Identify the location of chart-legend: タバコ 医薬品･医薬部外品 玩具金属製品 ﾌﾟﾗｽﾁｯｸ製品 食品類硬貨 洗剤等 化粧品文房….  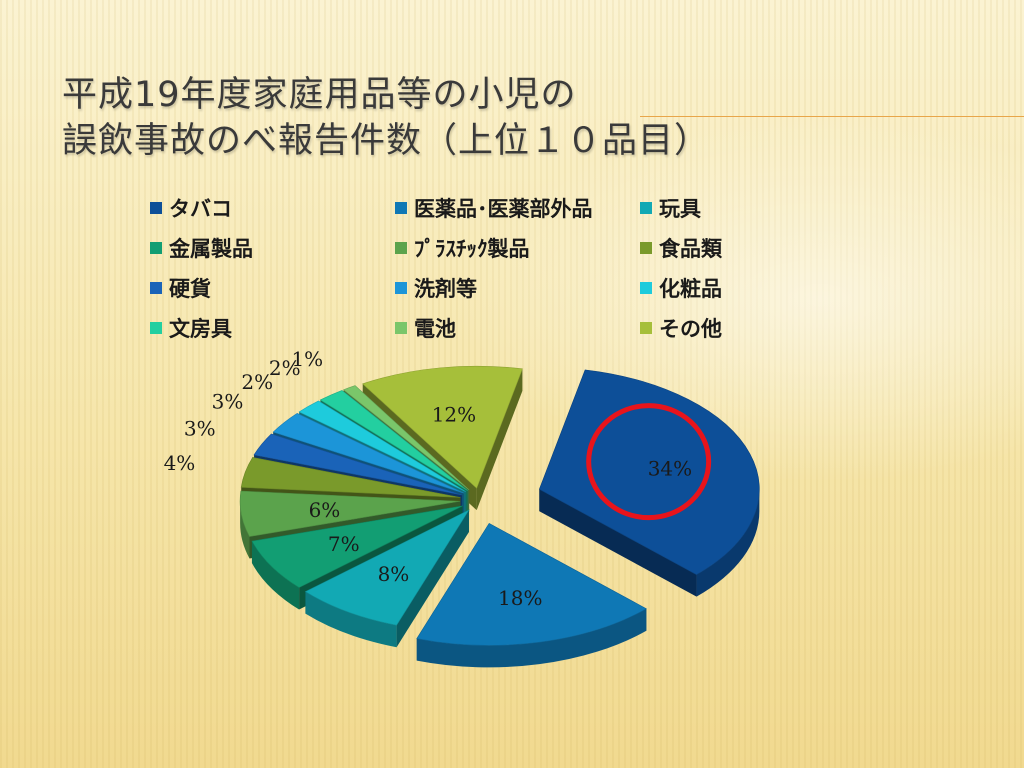
(460, 268).